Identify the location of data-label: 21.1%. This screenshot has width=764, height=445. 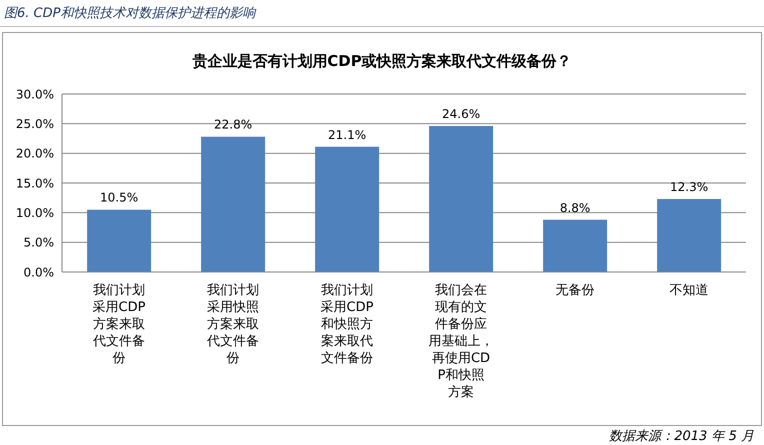
(347, 135).